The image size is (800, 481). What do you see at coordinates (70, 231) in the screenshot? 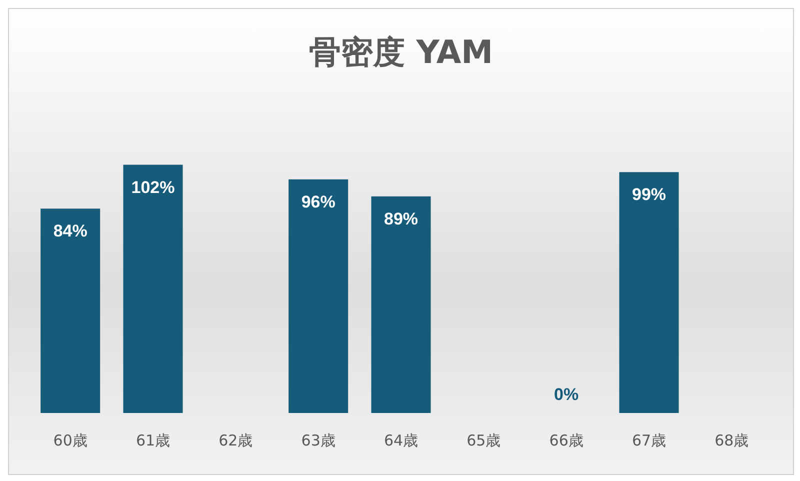
I see `data-label: 84%` at bounding box center [70, 231].